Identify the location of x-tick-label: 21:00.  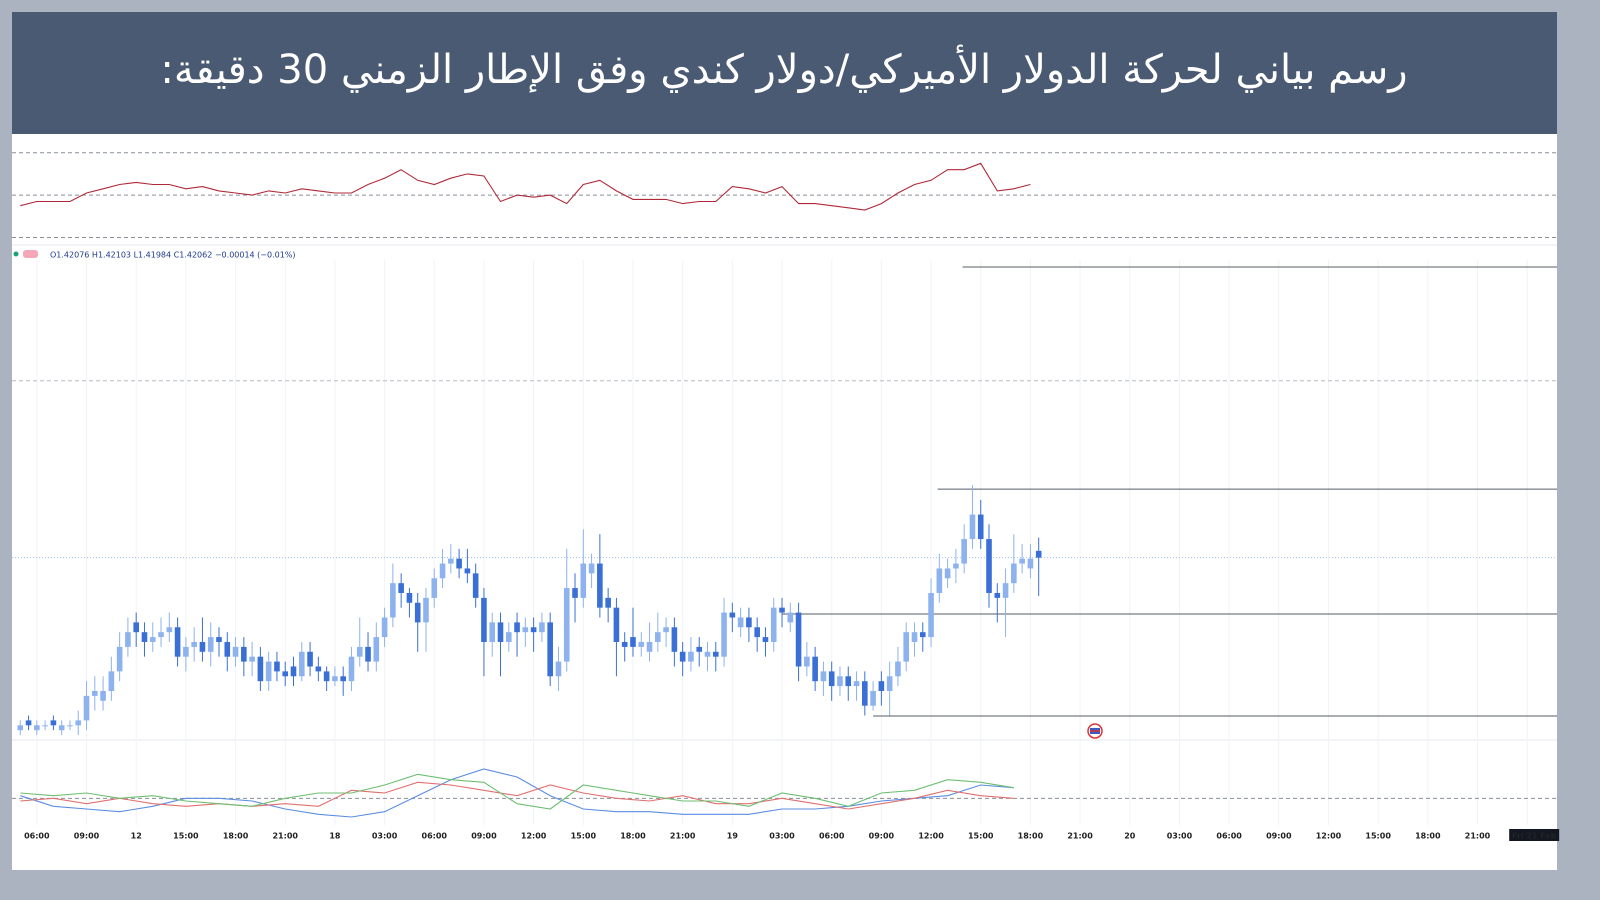
(285, 836).